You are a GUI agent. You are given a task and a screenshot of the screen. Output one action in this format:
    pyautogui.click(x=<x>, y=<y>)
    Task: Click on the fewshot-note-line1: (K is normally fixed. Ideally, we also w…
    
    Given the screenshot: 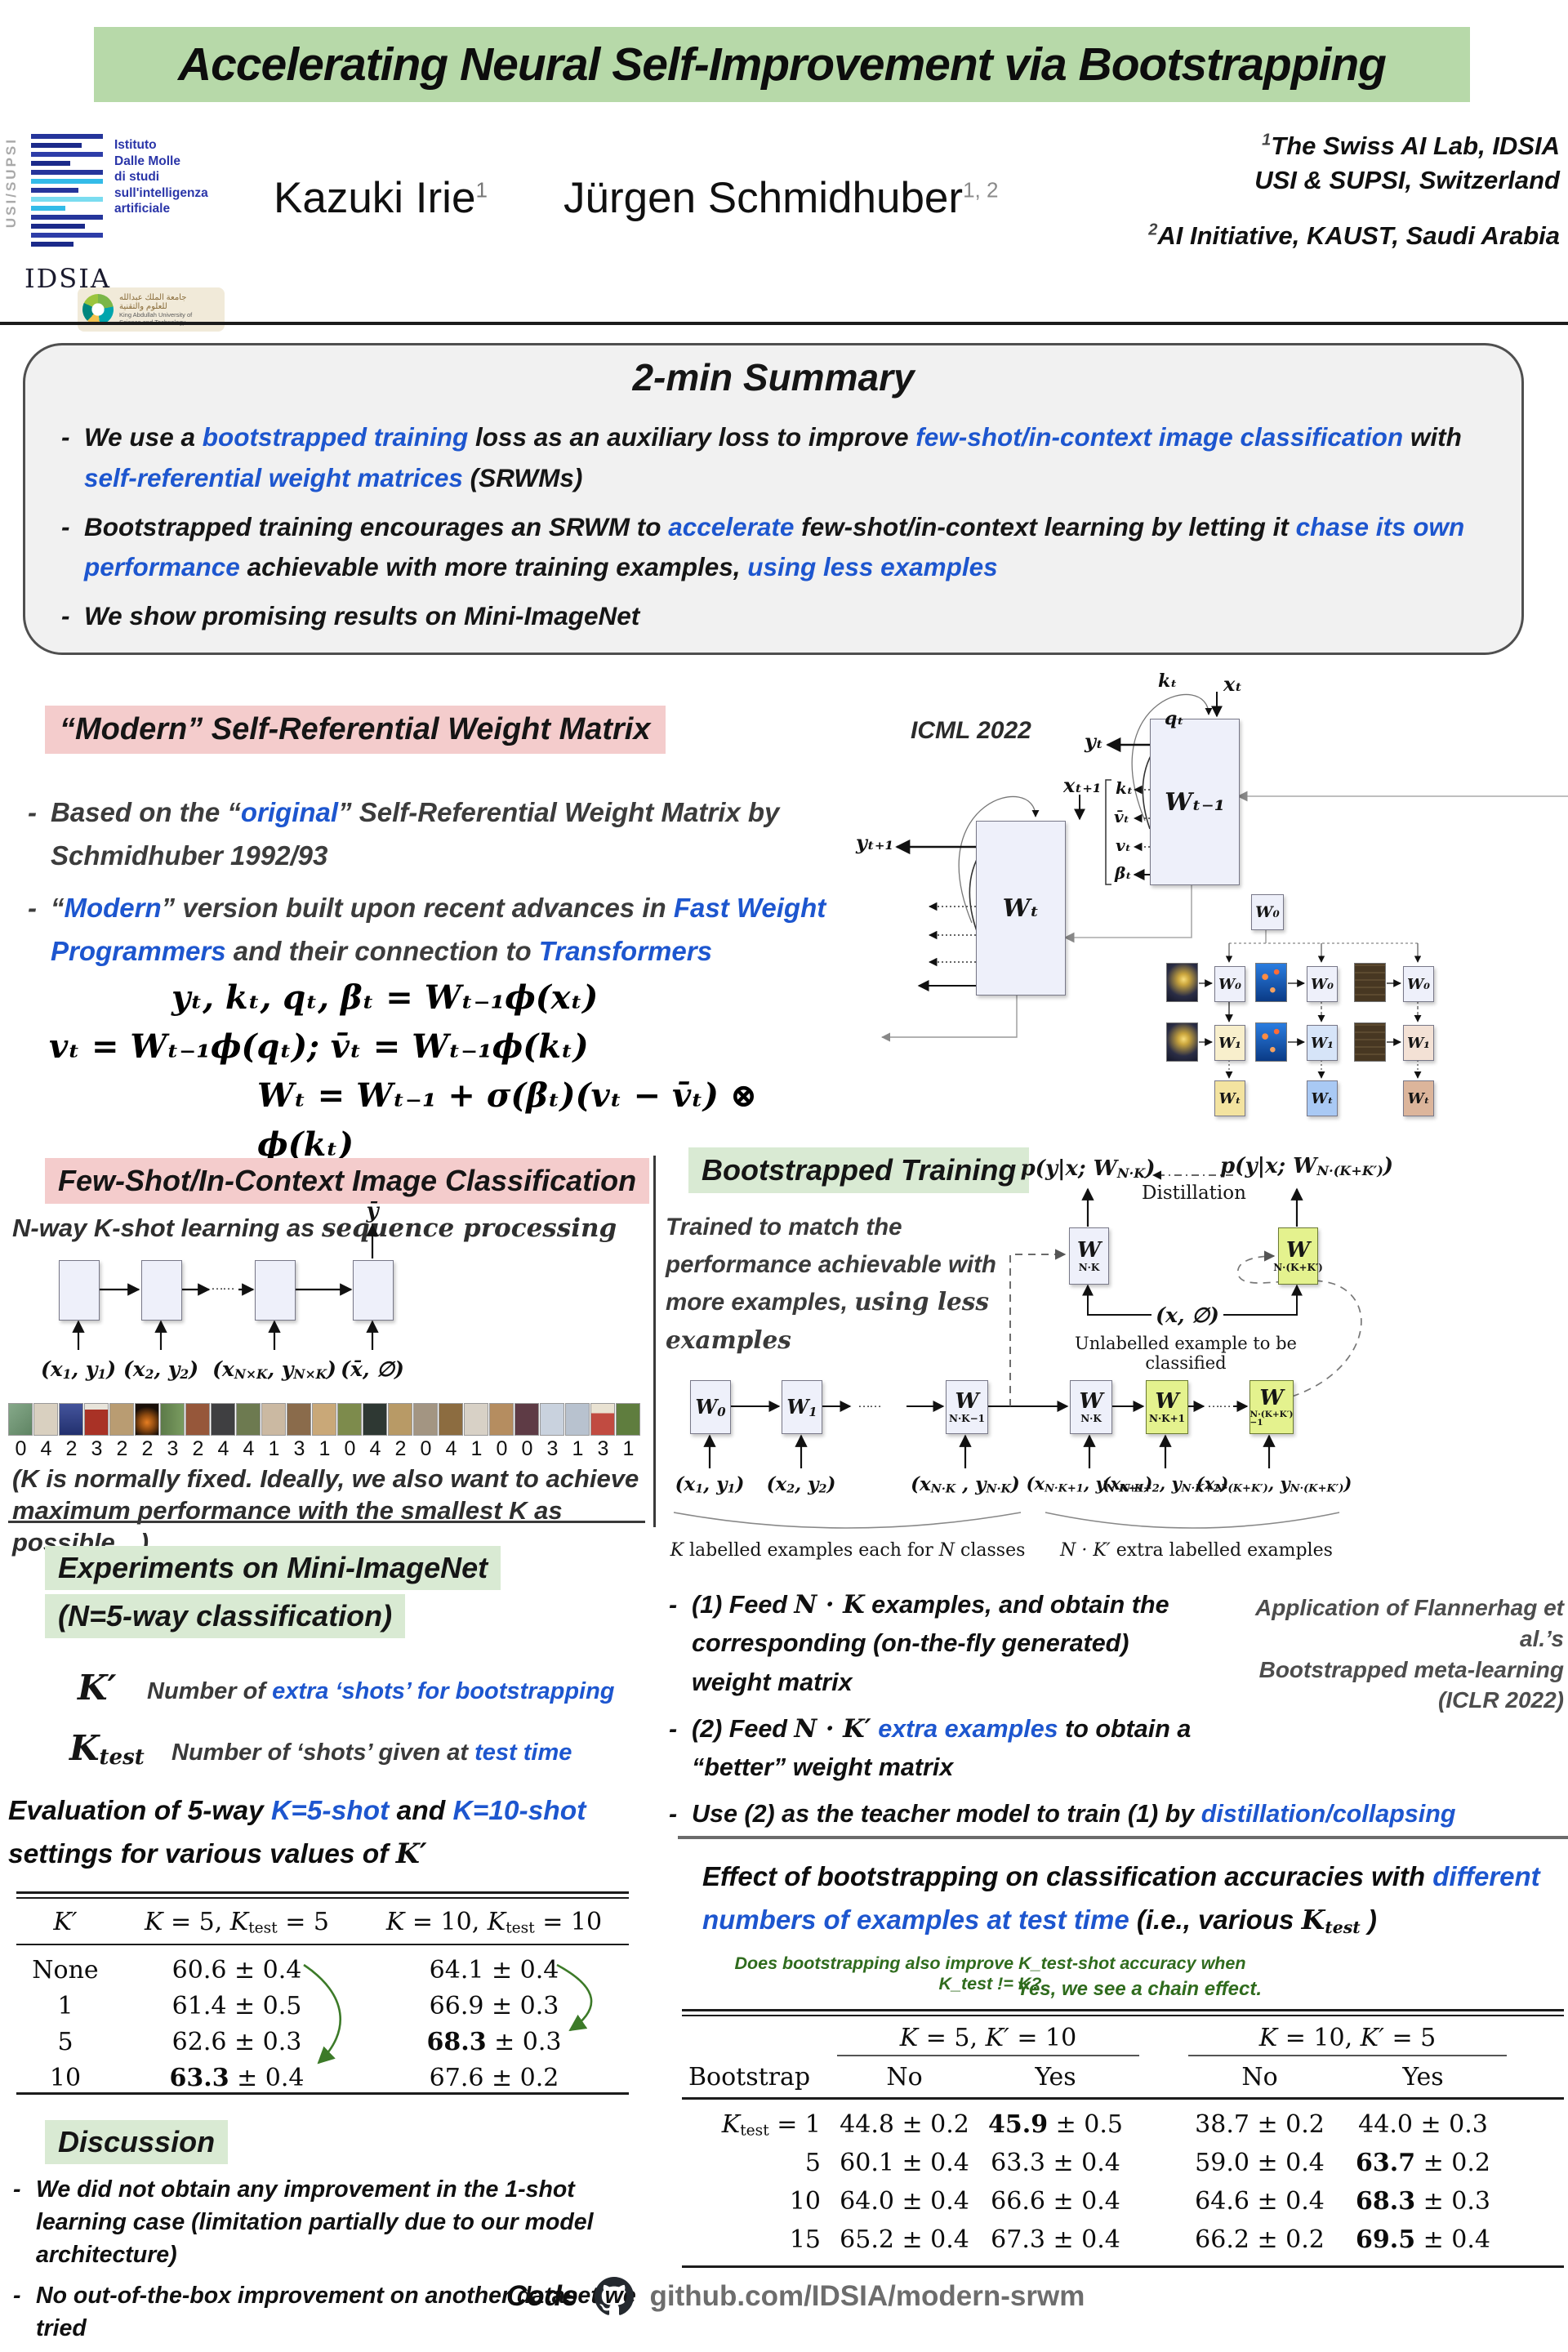 What is the action you would take?
    pyautogui.click(x=325, y=1478)
    